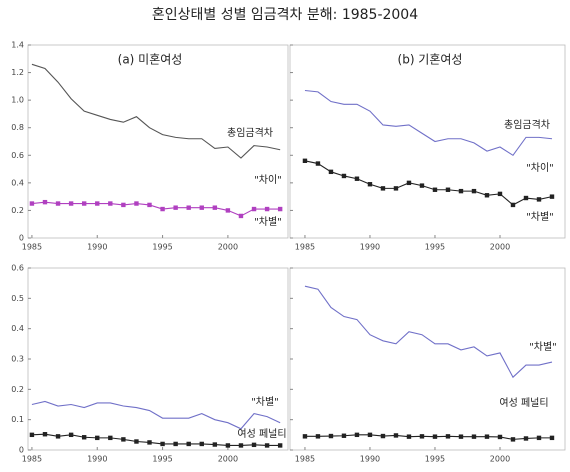 The image size is (570, 472). What do you see at coordinates (285, 15) in the screenshot?
I see `chart-title: 혼인상태별 성별 임금격차 분해: 1985-2004` at bounding box center [285, 15].